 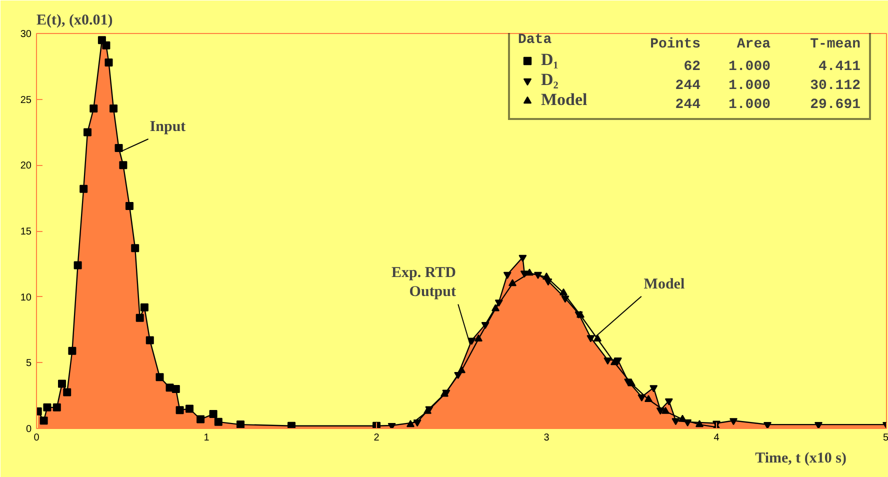 I want to click on x-tick-label: 4, so click(x=717, y=438).